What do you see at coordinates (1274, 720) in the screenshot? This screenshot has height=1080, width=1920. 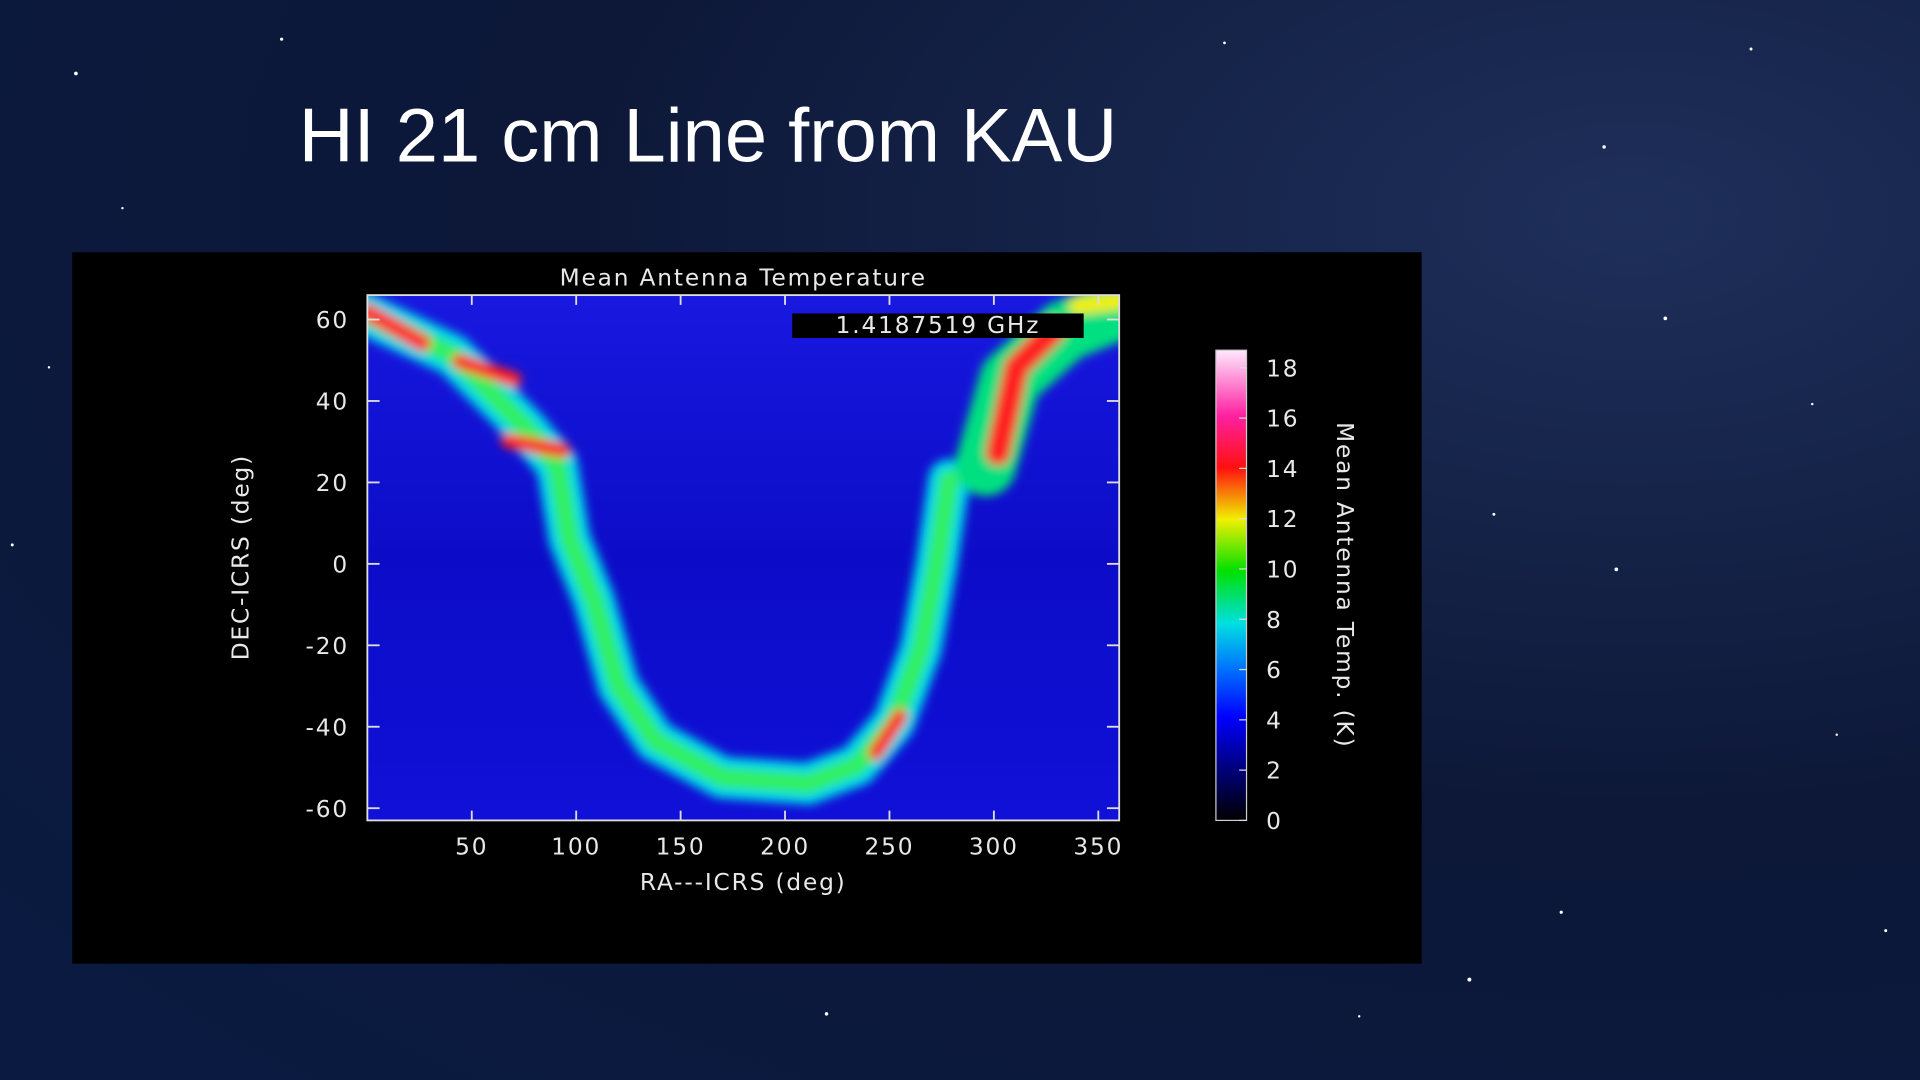 I see `colorbar-tick-label: 4` at bounding box center [1274, 720].